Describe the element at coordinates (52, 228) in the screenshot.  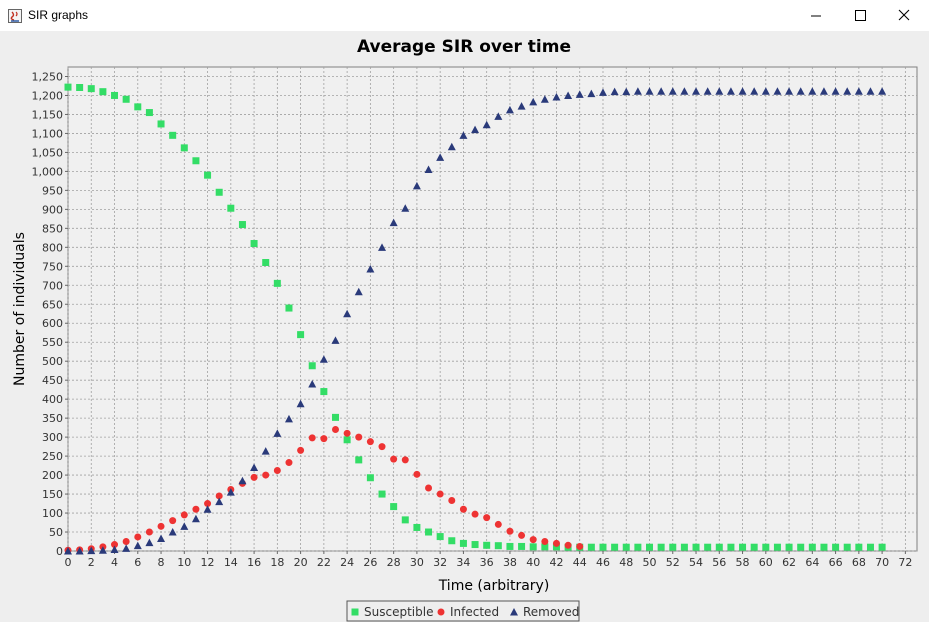
I see `y-tick-label: 850` at that location.